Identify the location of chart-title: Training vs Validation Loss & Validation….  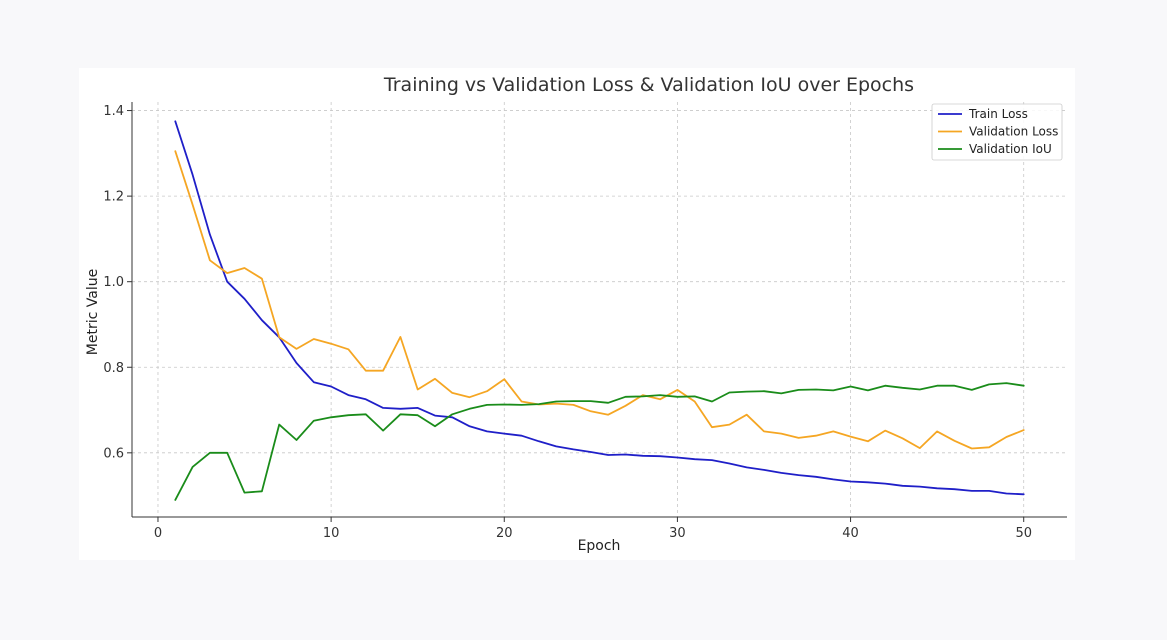
(648, 85).